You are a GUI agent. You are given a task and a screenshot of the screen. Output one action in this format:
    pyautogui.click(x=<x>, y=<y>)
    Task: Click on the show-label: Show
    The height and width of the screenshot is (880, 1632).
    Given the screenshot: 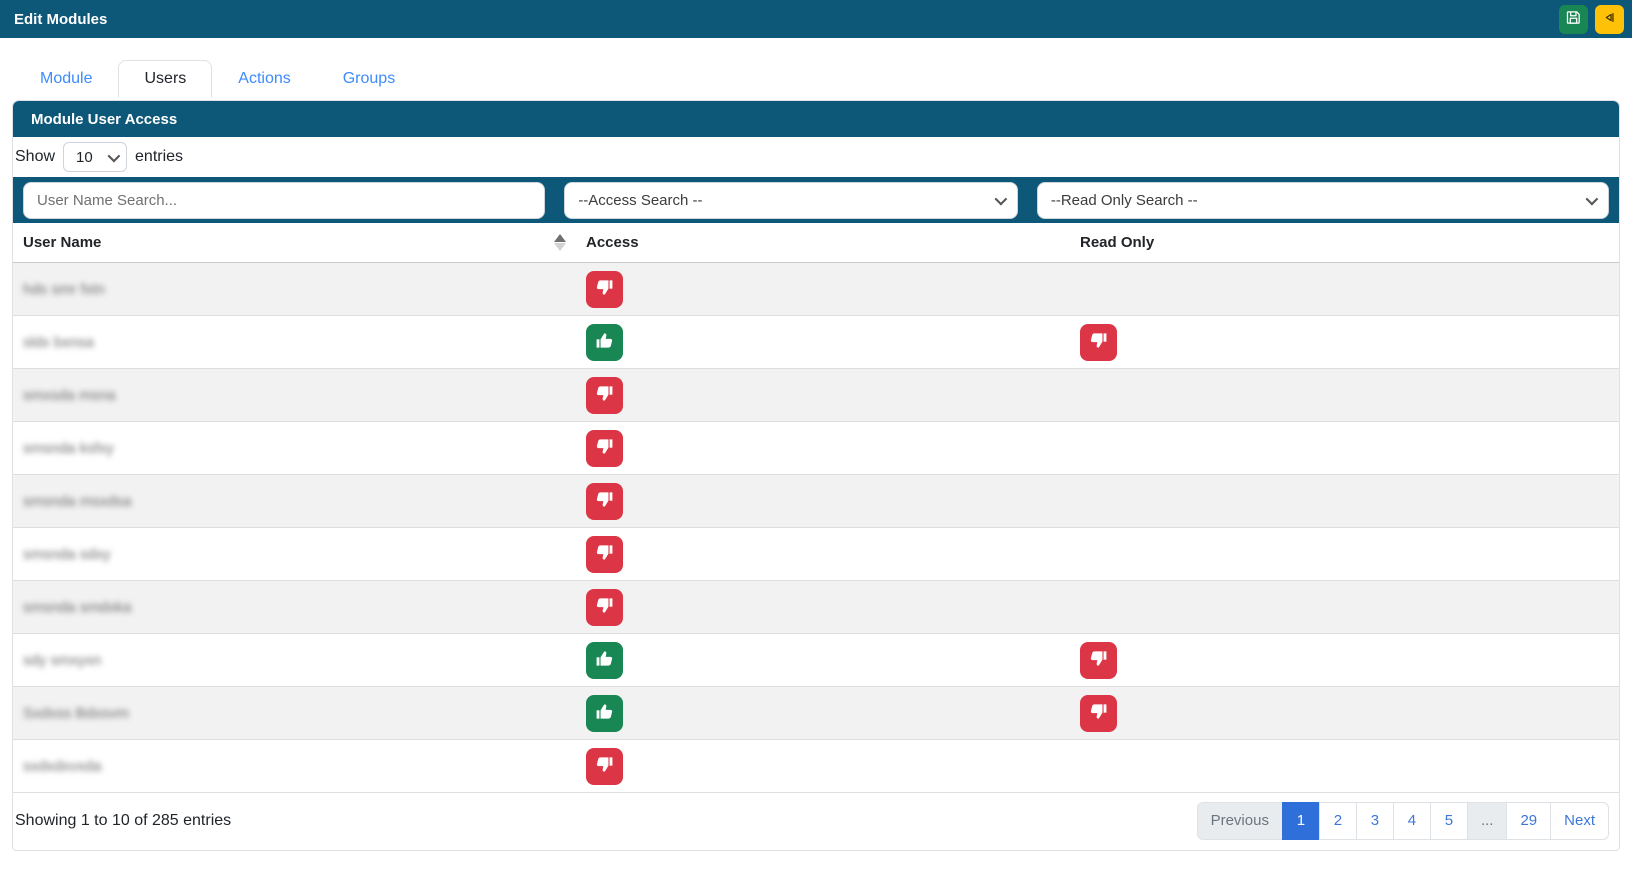 What is the action you would take?
    pyautogui.click(x=35, y=156)
    